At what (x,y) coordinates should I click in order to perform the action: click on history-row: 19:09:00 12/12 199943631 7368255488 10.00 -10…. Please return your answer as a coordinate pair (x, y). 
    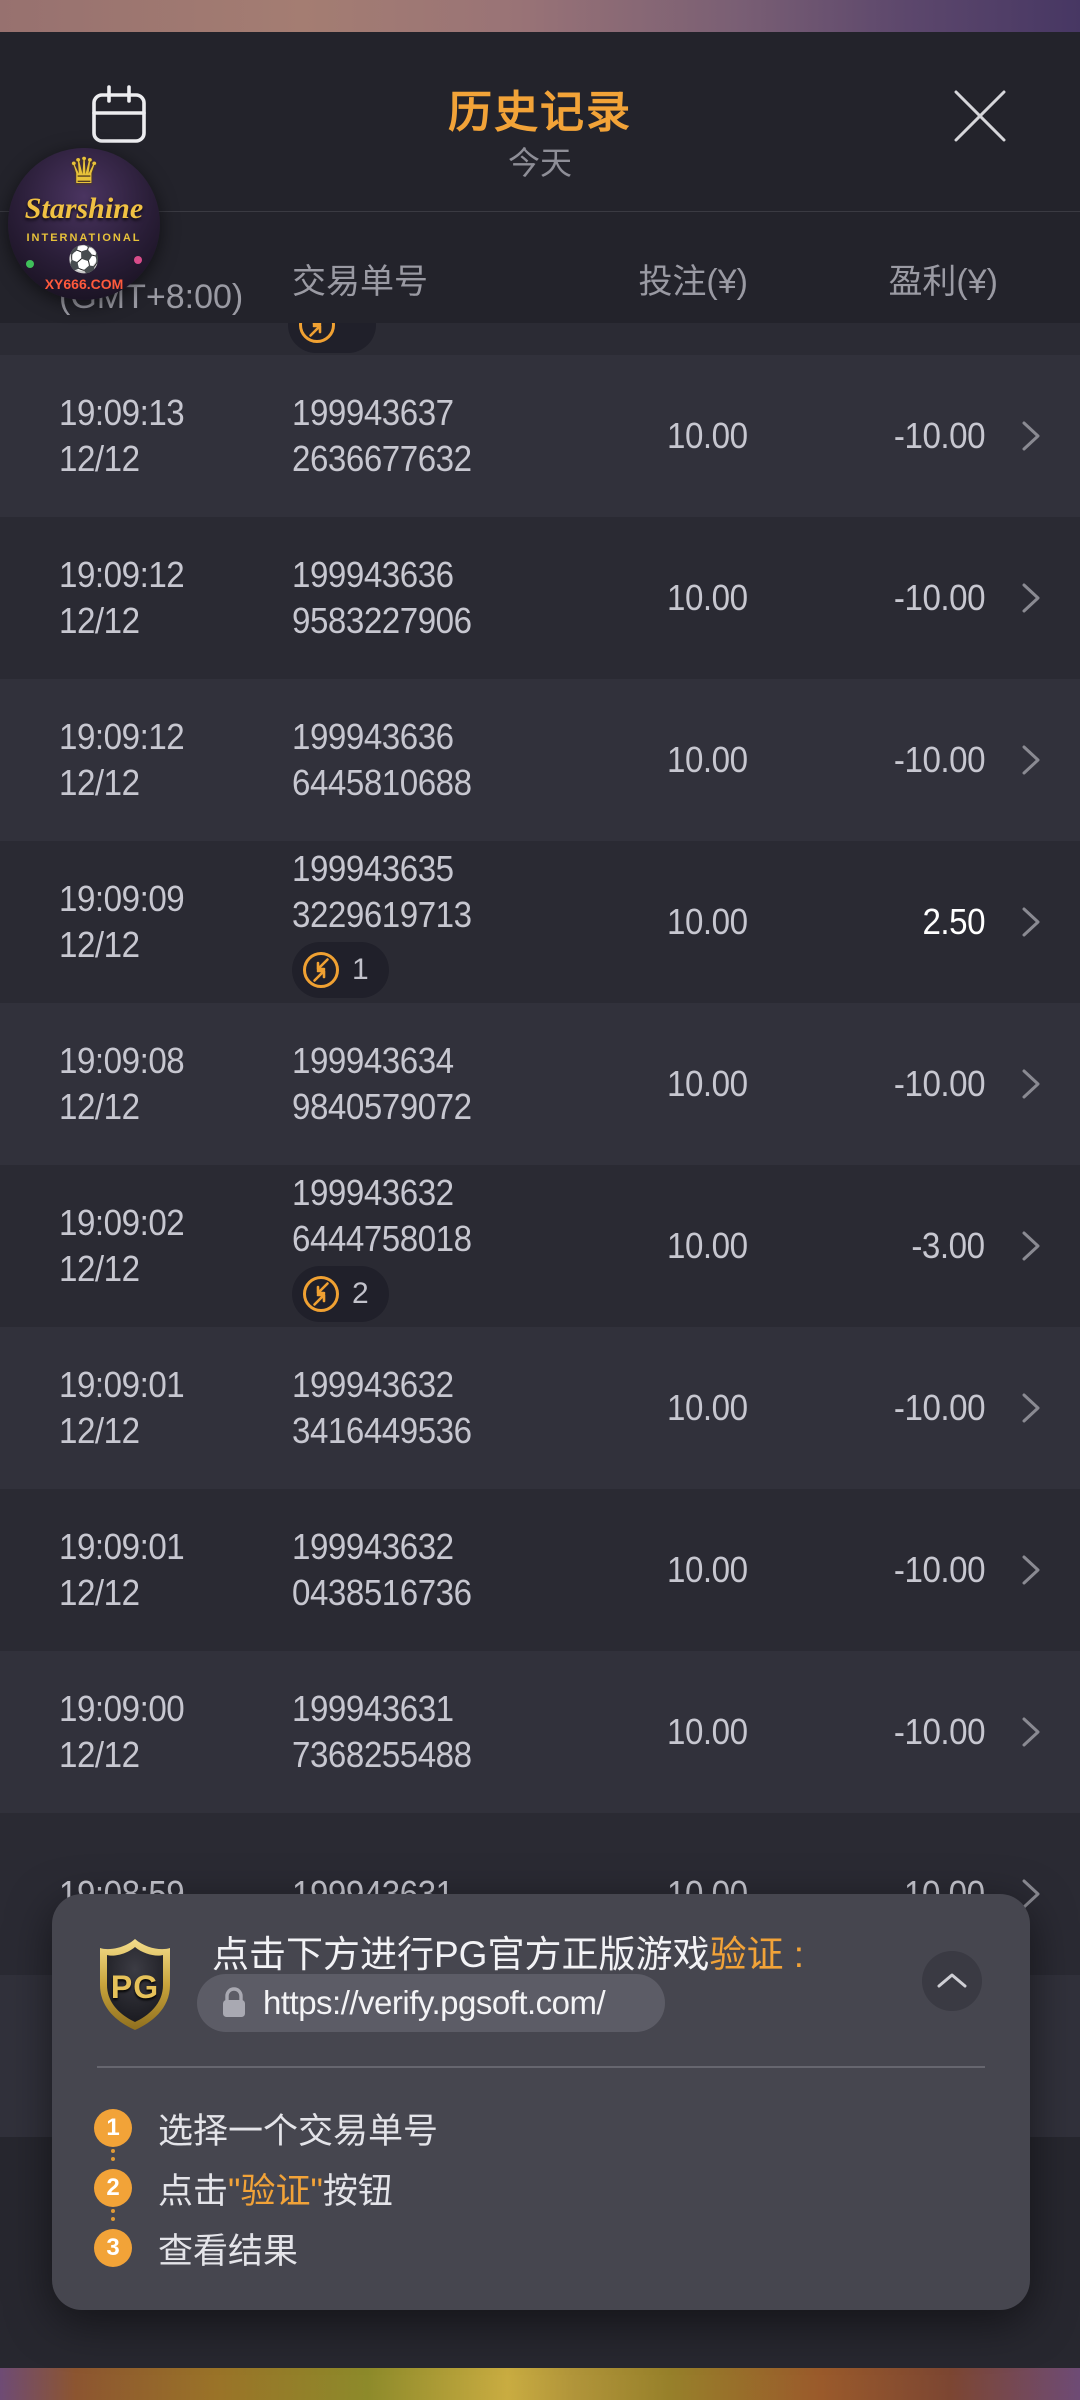
    Looking at the image, I should click on (540, 1732).